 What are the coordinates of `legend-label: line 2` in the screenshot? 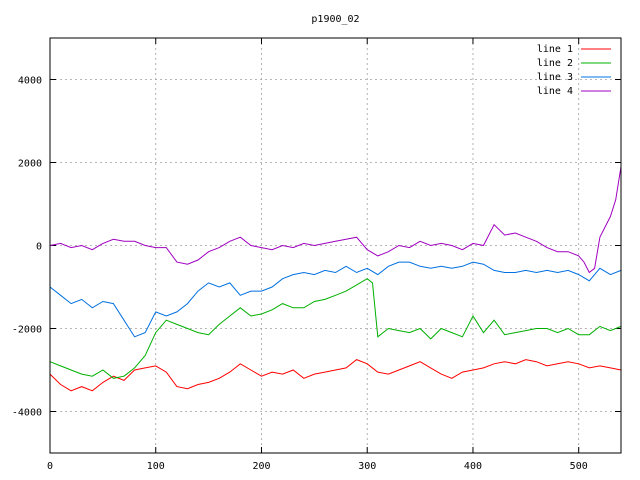 It's located at (555, 63).